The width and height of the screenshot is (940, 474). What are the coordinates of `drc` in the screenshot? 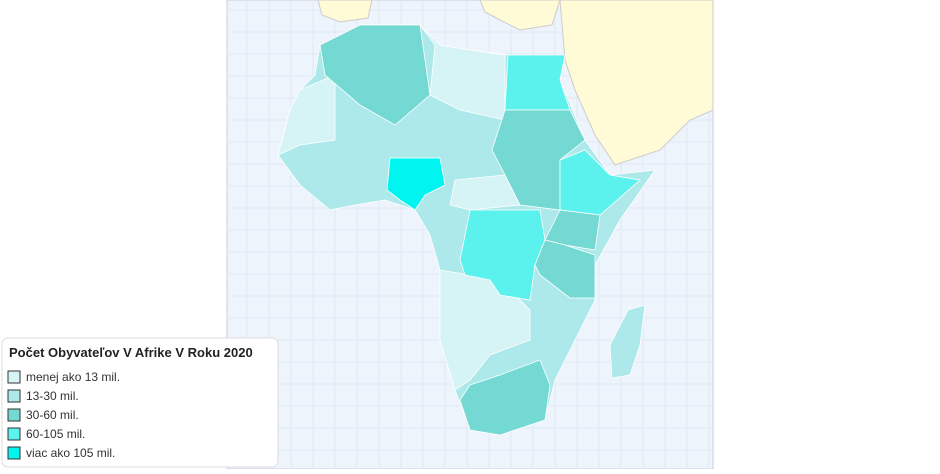 It's located at (502, 255).